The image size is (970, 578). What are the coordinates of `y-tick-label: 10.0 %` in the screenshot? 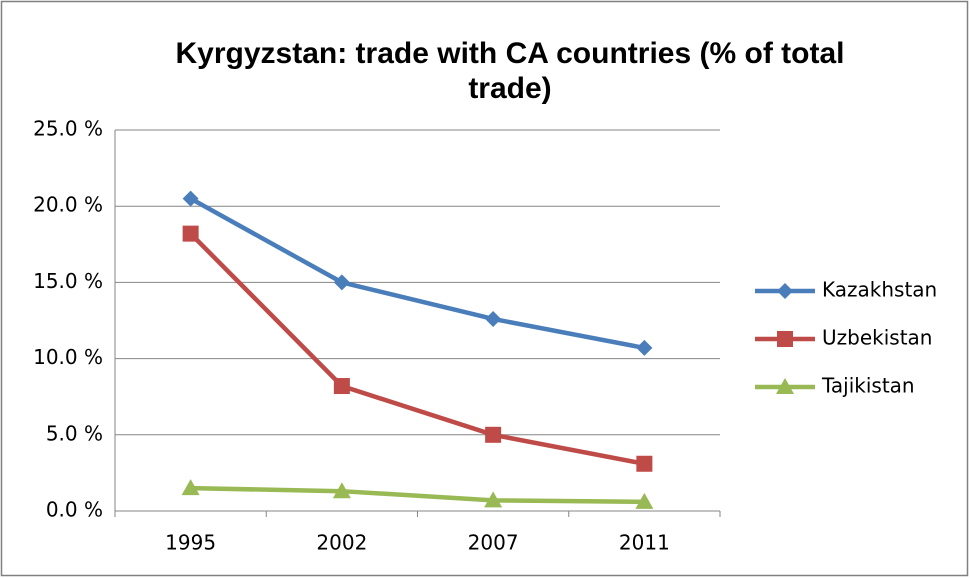 It's located at (68, 357).